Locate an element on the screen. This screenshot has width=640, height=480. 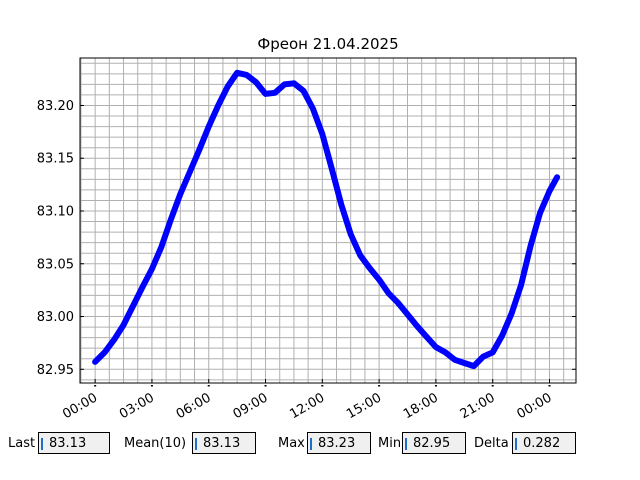
stat-min-field: 82.95 is located at coordinates (434, 443).